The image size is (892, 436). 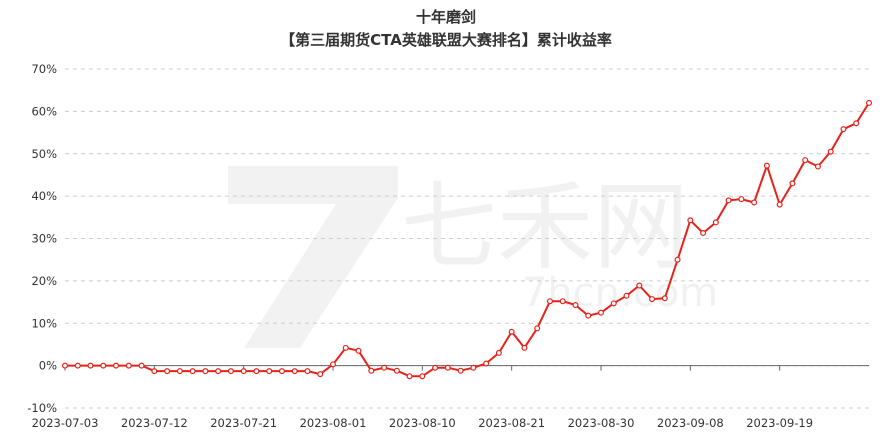 I want to click on y-tick-label: 10%, so click(x=44, y=323).